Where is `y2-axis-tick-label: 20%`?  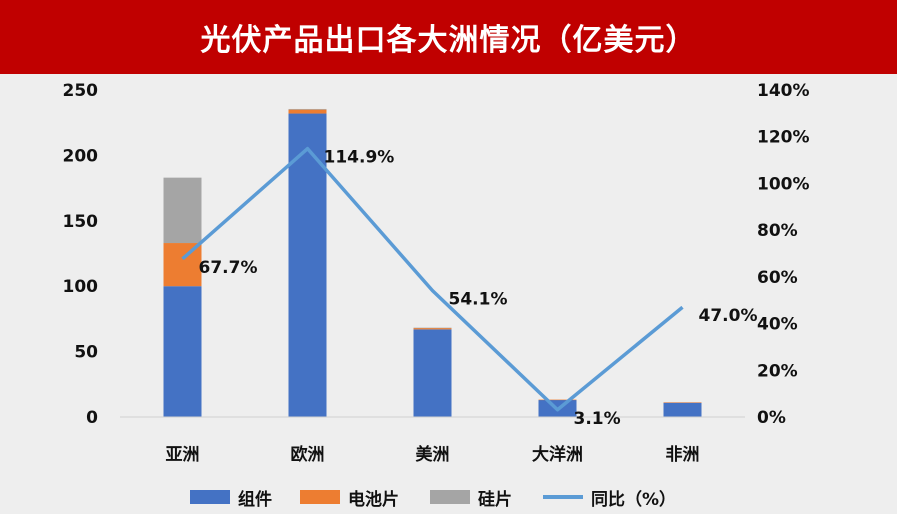 y2-axis-tick-label: 20% is located at coordinates (777, 371).